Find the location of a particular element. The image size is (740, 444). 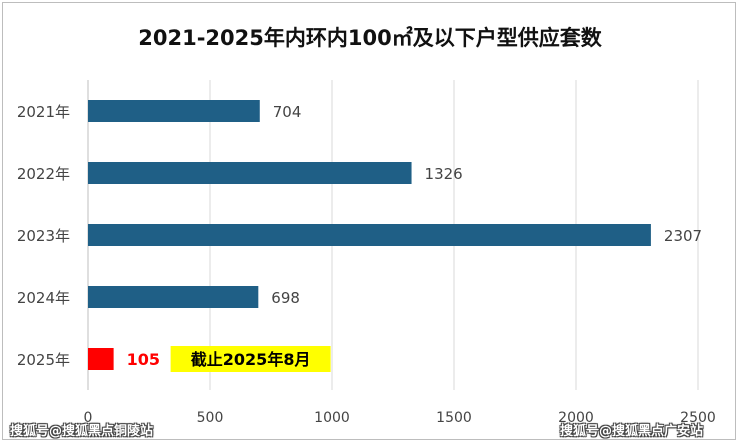

x-tick-label-1000: 1000 is located at coordinates (332, 418).